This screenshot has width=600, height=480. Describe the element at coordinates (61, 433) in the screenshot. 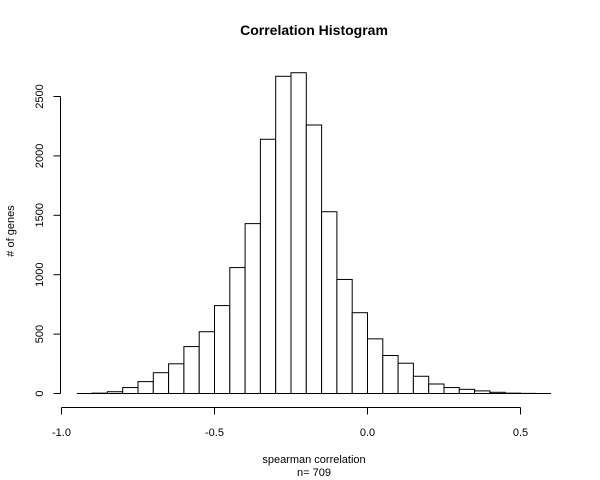

I see `x-tick-label: -1.0` at that location.